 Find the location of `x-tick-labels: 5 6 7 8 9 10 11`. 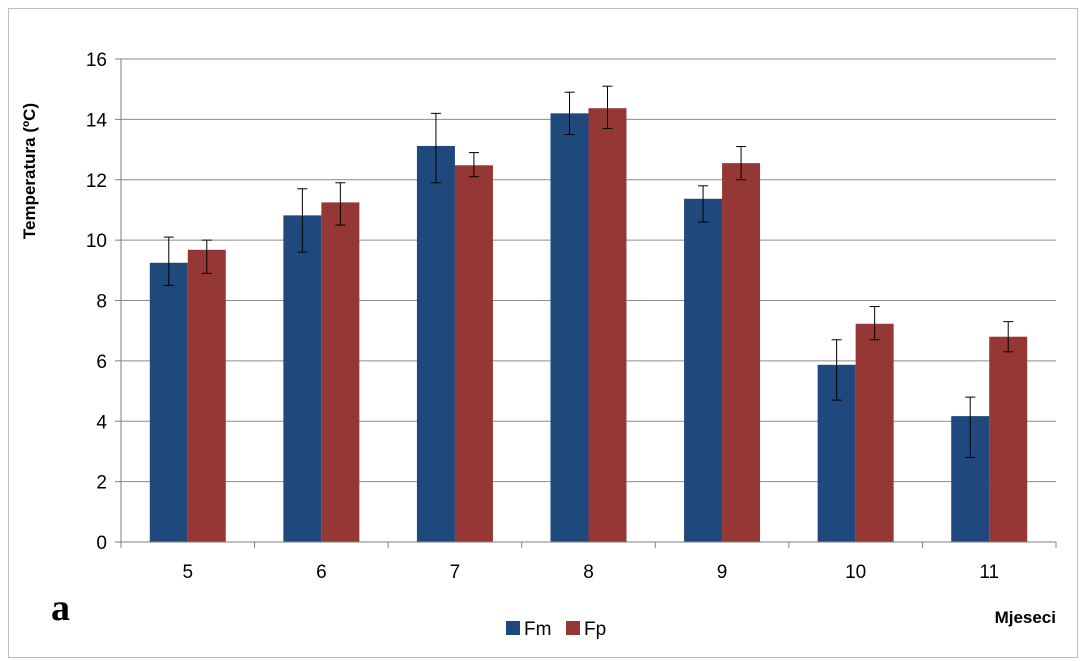

x-tick-labels: 5 6 7 8 9 10 11 is located at coordinates (590, 572).